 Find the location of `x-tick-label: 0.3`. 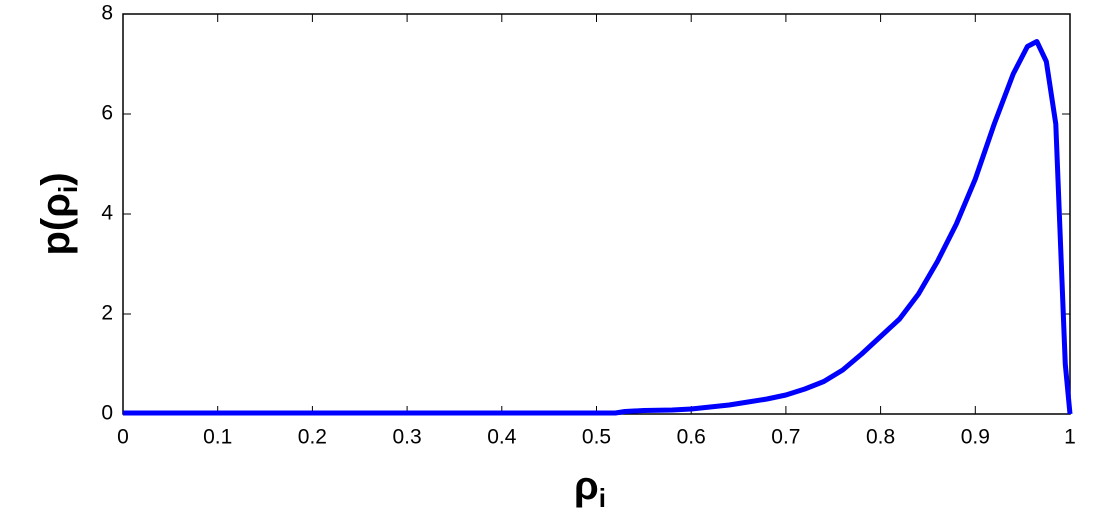

x-tick-label: 0.3 is located at coordinates (406, 437).